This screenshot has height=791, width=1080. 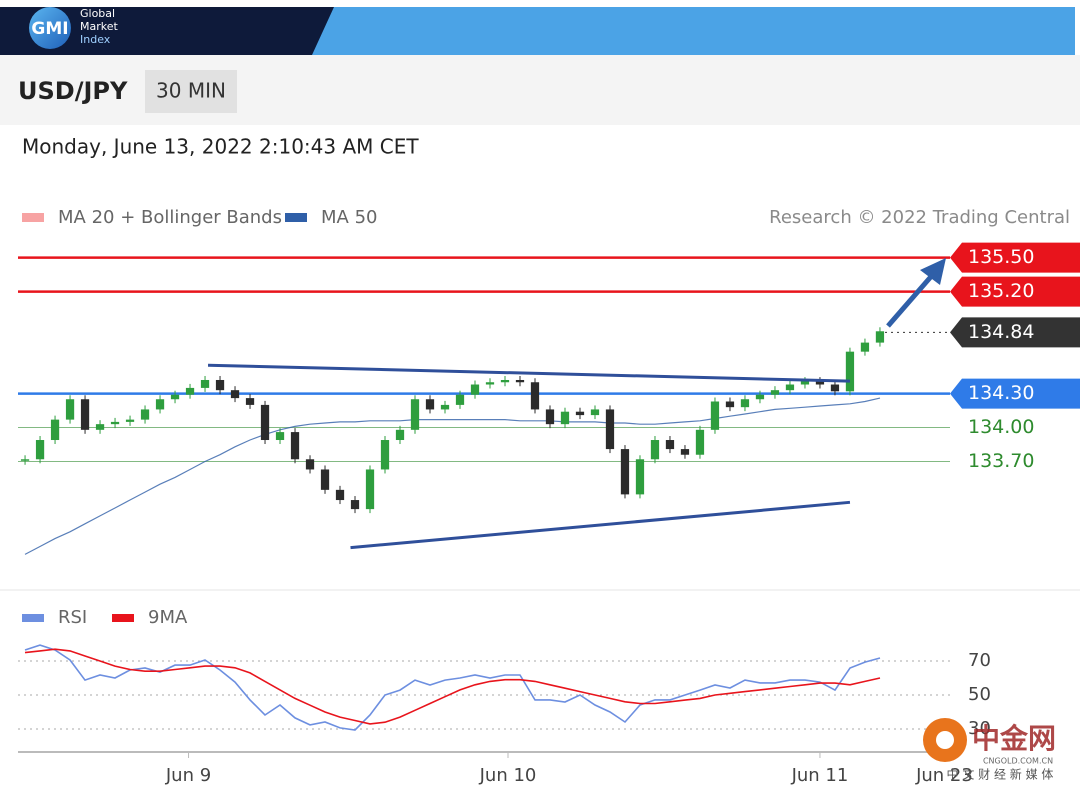 I want to click on y-tick-label: 70, so click(x=979, y=660).